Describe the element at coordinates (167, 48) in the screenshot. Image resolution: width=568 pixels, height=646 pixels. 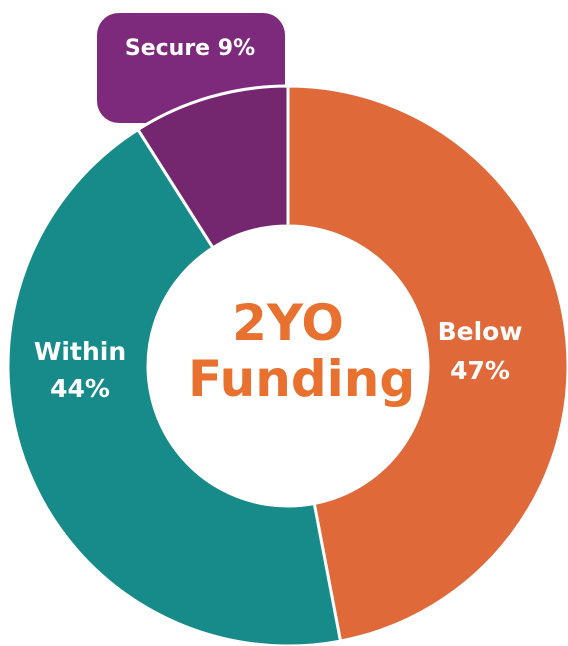
I see `category-label: Secure` at that location.